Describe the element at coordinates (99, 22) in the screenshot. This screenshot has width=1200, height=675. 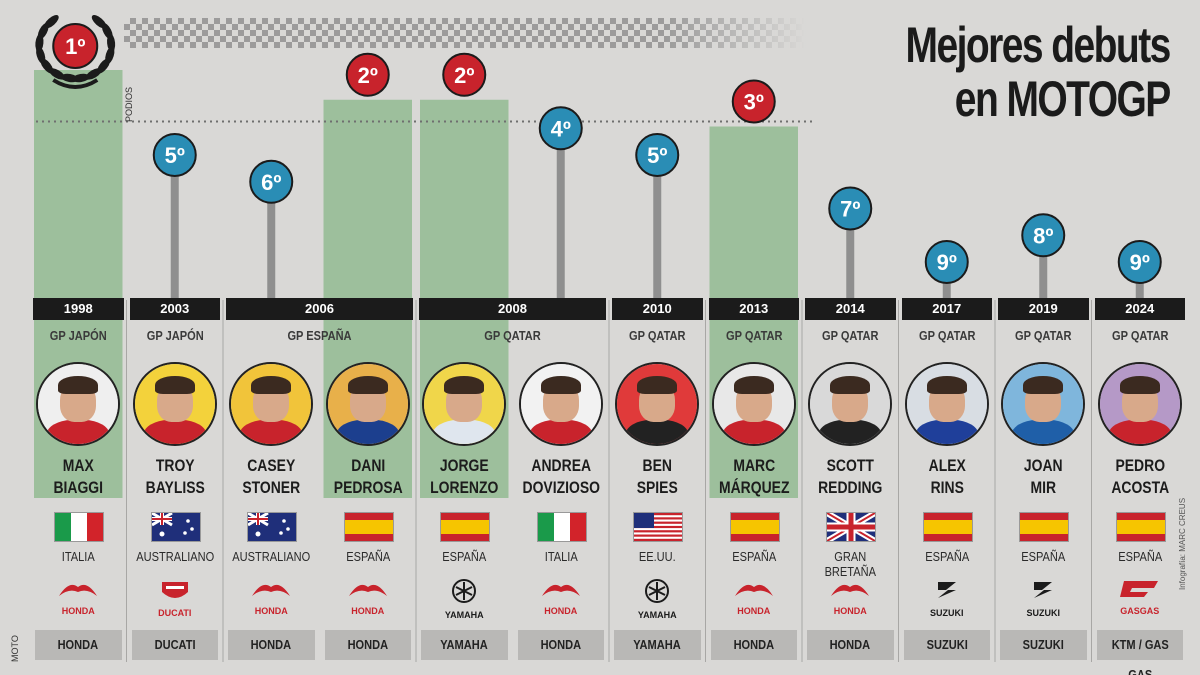
I see `laurel-leaf-right` at that location.